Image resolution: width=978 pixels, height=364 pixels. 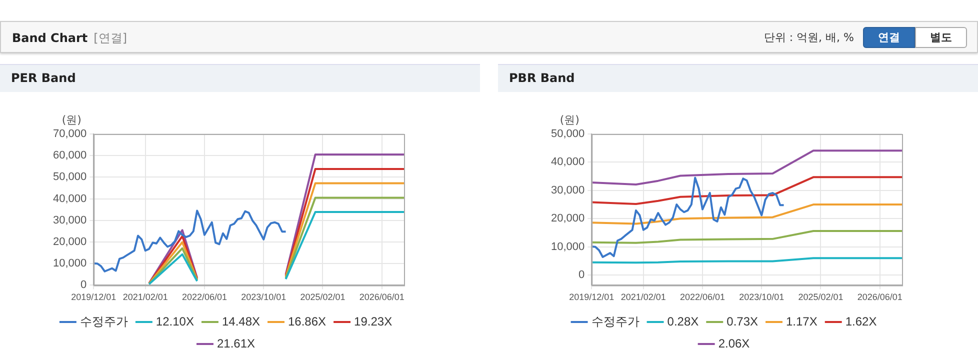 What do you see at coordinates (742, 321) in the screenshot?
I see `legend-label: 0.73X` at bounding box center [742, 321].